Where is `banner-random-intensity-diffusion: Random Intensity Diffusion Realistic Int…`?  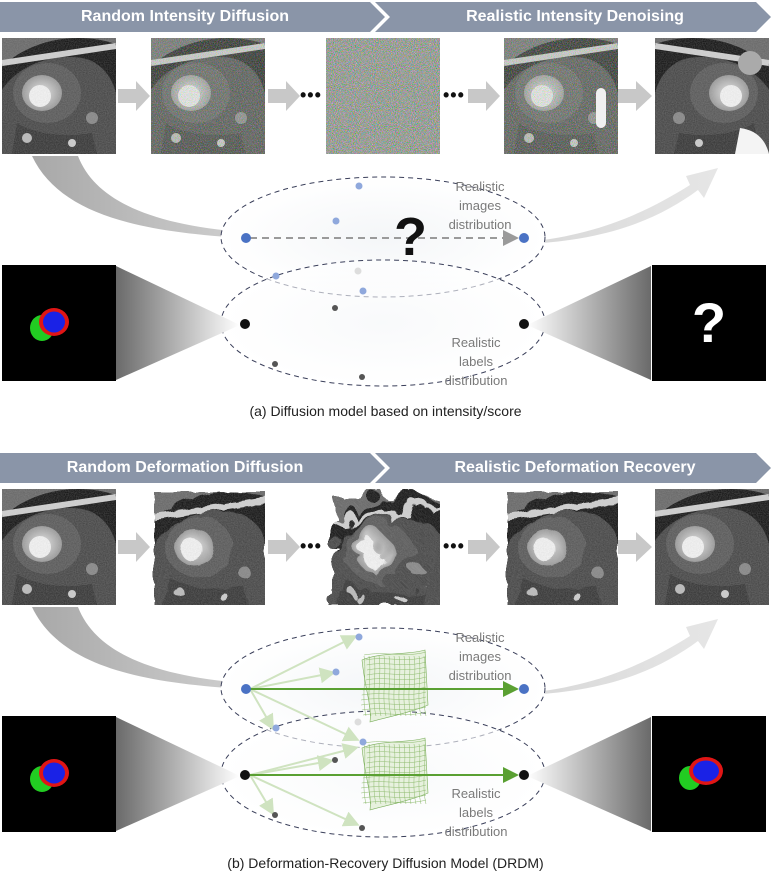 banner-random-intensity-diffusion: Random Intensity Diffusion Realistic Int… is located at coordinates (385, 17).